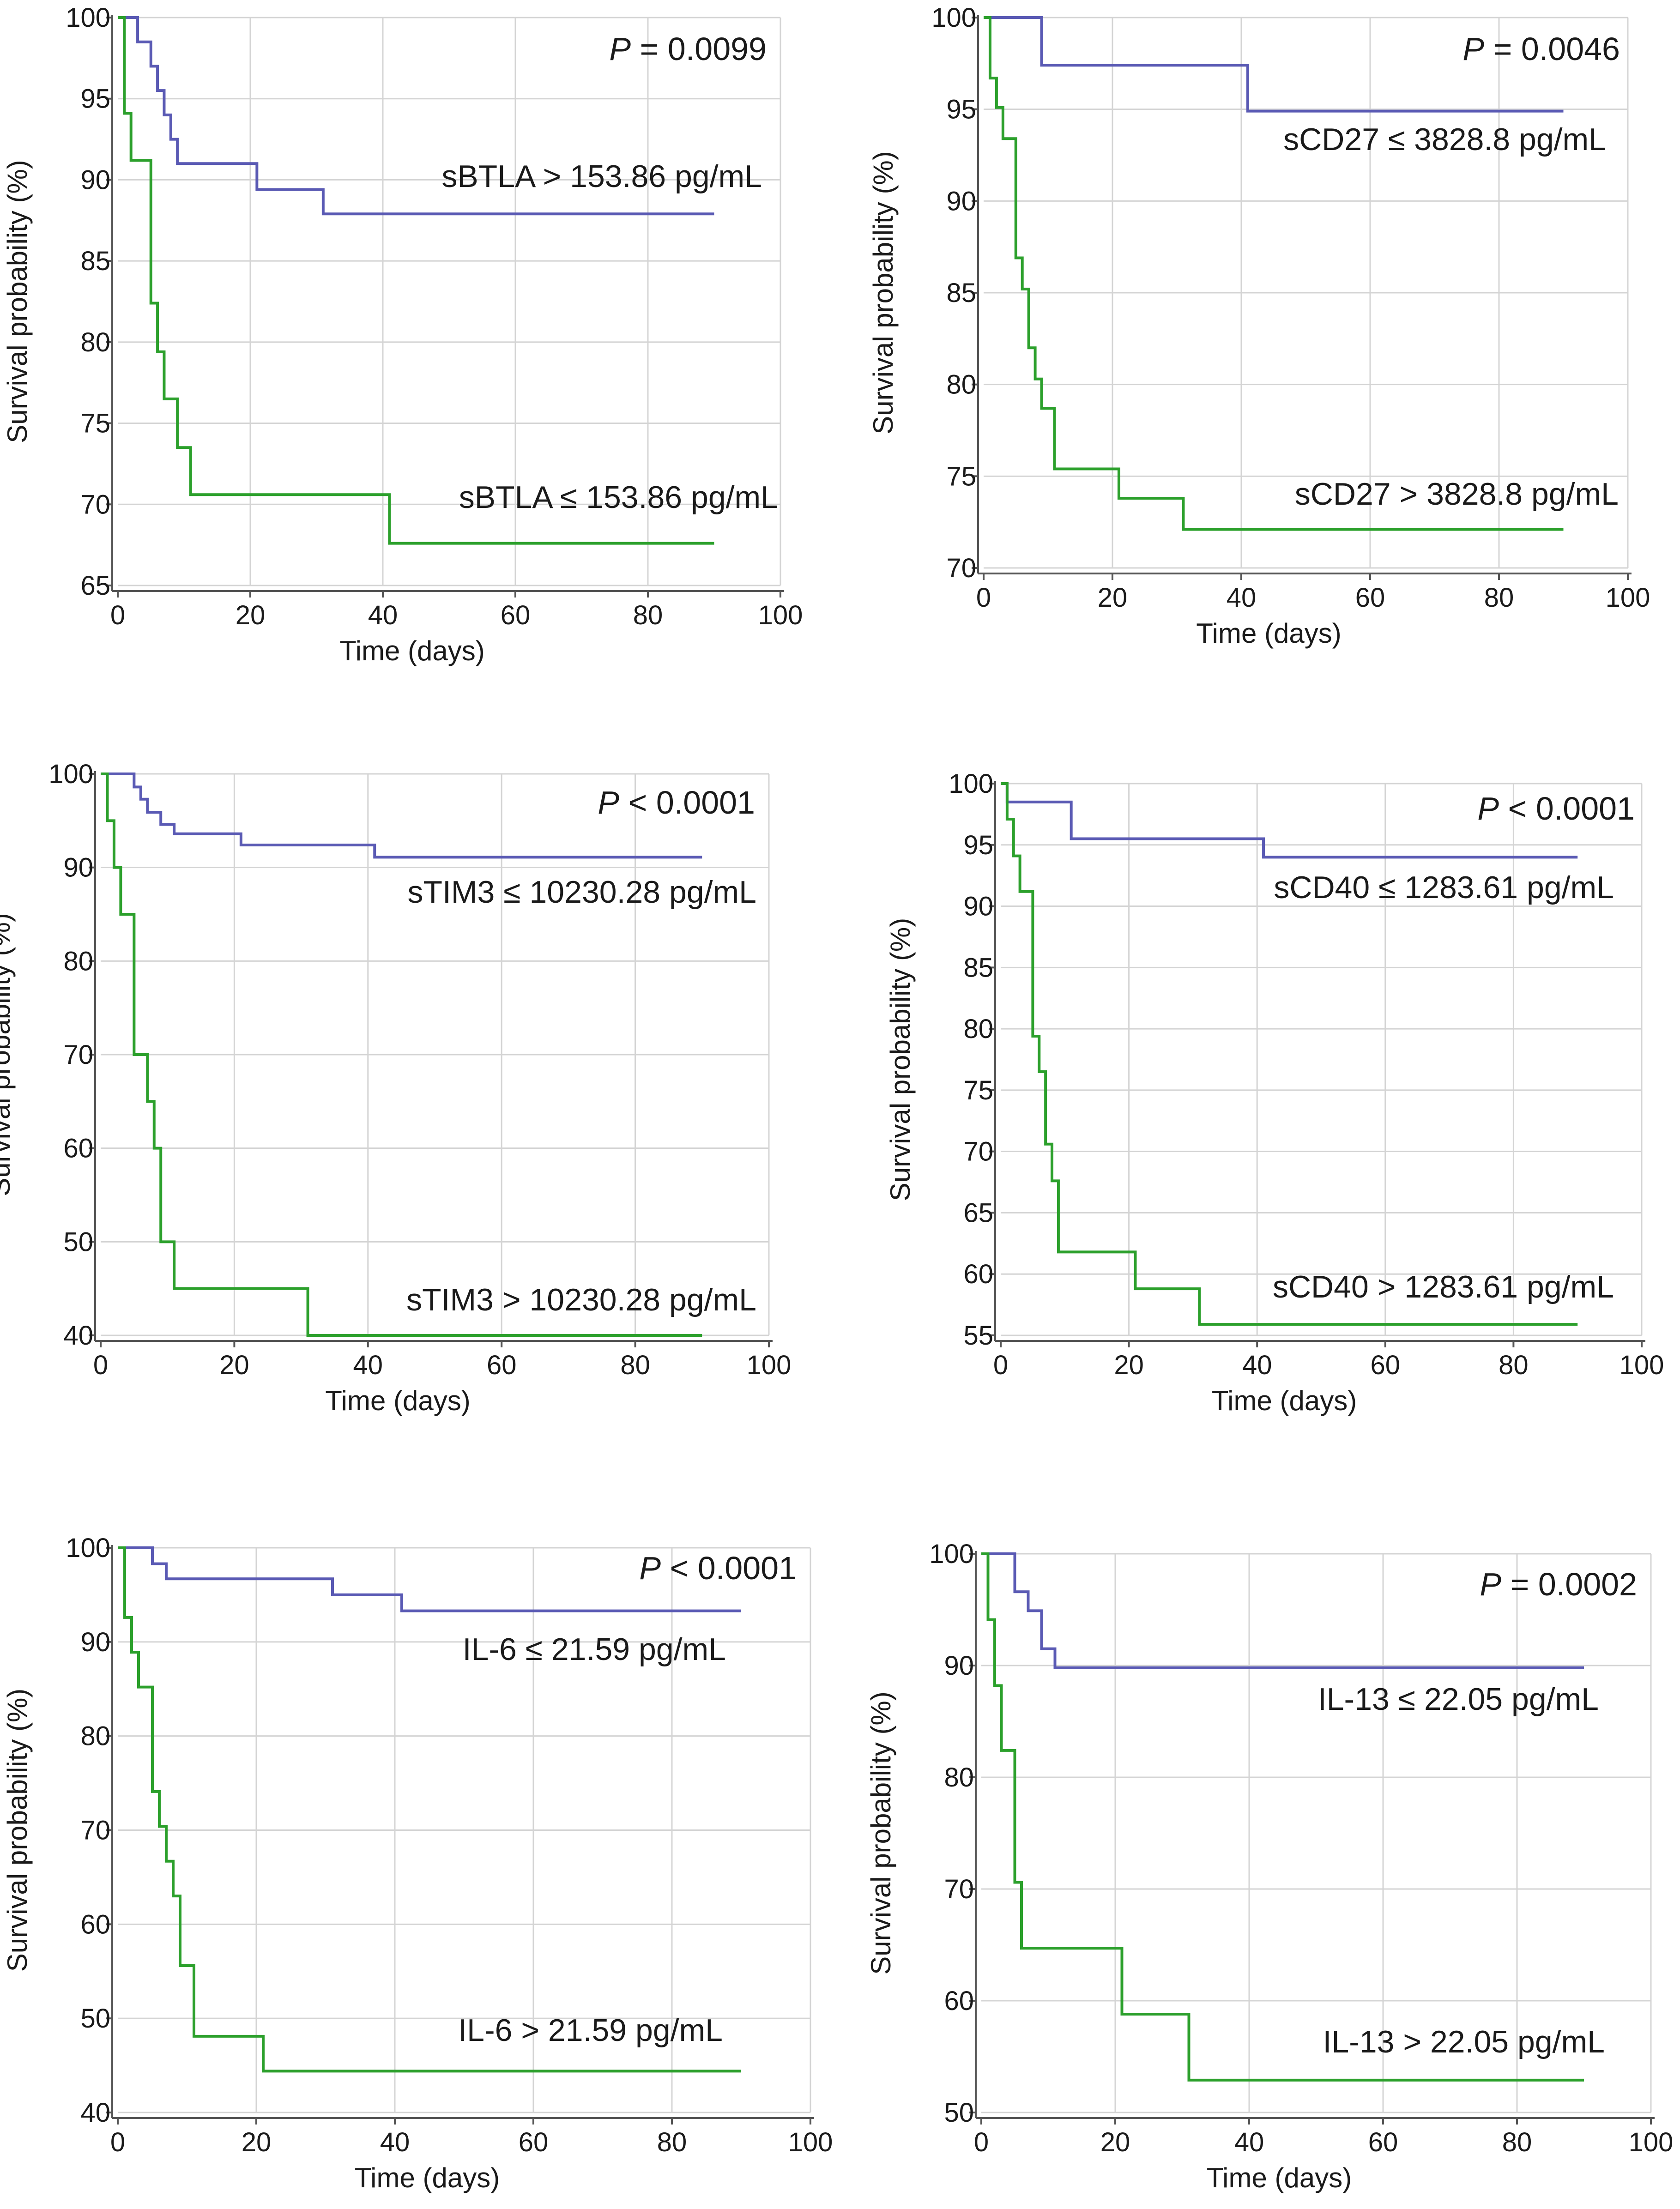 This screenshot has width=1680, height=2209. I want to click on panel-sbtla-p-value-text: = 0.0099, so click(699, 49).